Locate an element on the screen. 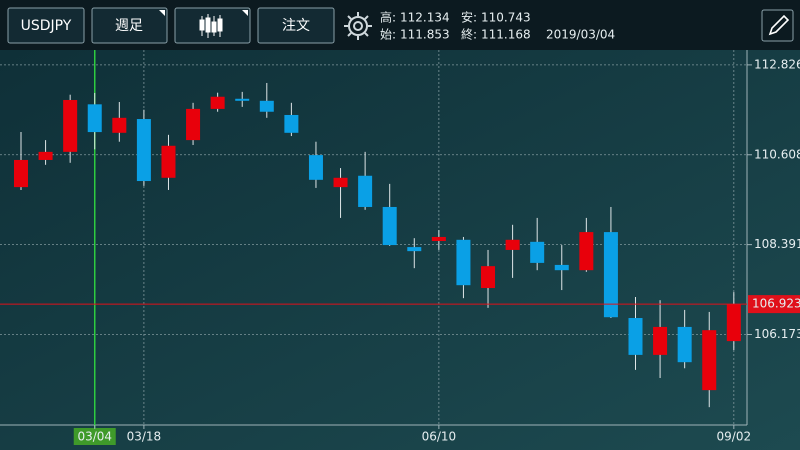 The width and height of the screenshot is (800, 450). y-tick-label: 110.608 is located at coordinates (777, 154).